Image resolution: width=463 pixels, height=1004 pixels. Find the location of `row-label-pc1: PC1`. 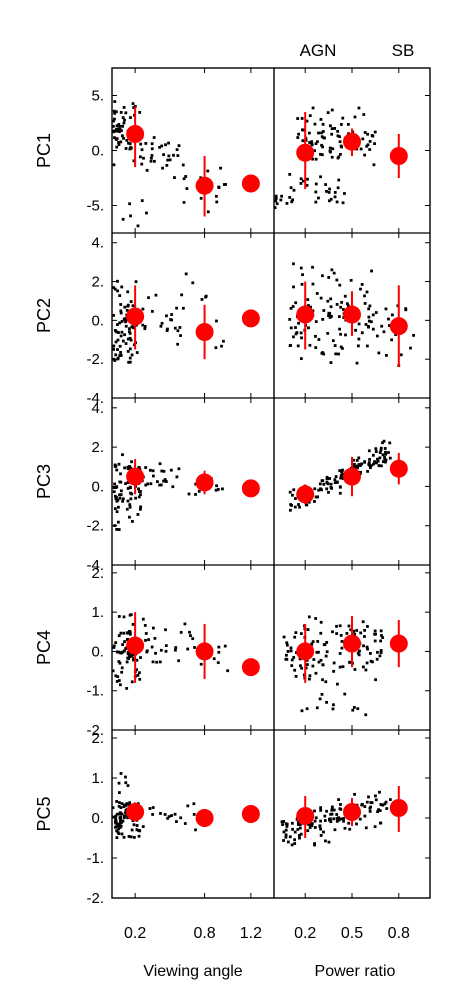

row-label-pc1: PC1 is located at coordinates (44, 150).